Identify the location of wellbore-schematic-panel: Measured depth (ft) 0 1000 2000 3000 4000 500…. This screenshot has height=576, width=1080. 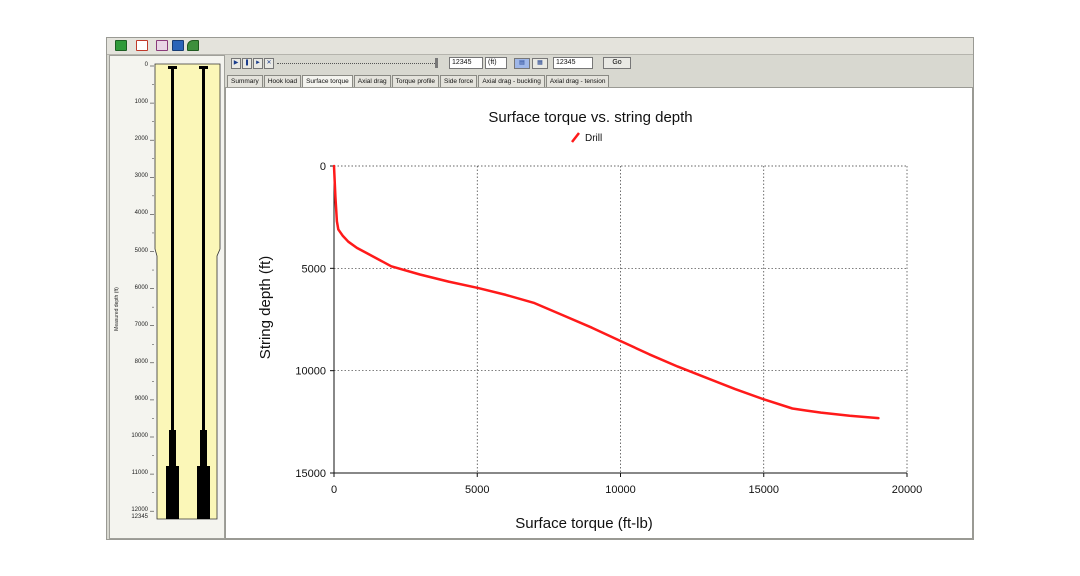
(167, 297).